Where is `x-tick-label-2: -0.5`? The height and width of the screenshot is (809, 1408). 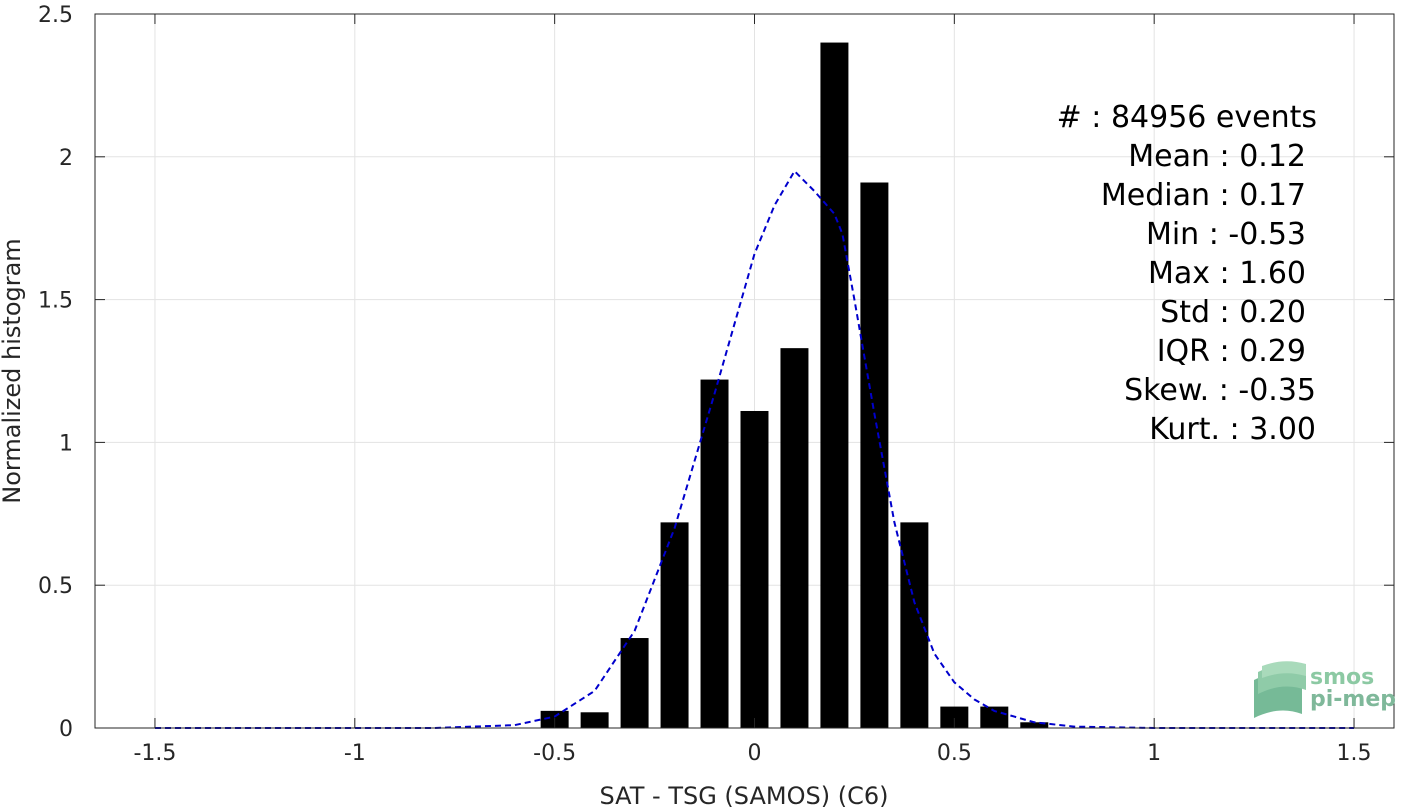 x-tick-label-2: -0.5 is located at coordinates (554, 753).